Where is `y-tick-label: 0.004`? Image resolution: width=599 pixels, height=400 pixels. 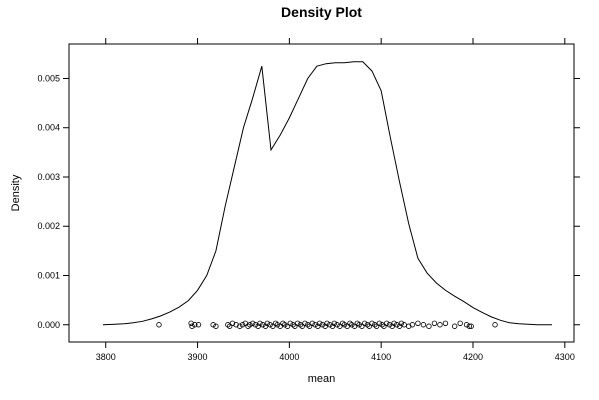 y-tick-label: 0.004 is located at coordinates (48, 128).